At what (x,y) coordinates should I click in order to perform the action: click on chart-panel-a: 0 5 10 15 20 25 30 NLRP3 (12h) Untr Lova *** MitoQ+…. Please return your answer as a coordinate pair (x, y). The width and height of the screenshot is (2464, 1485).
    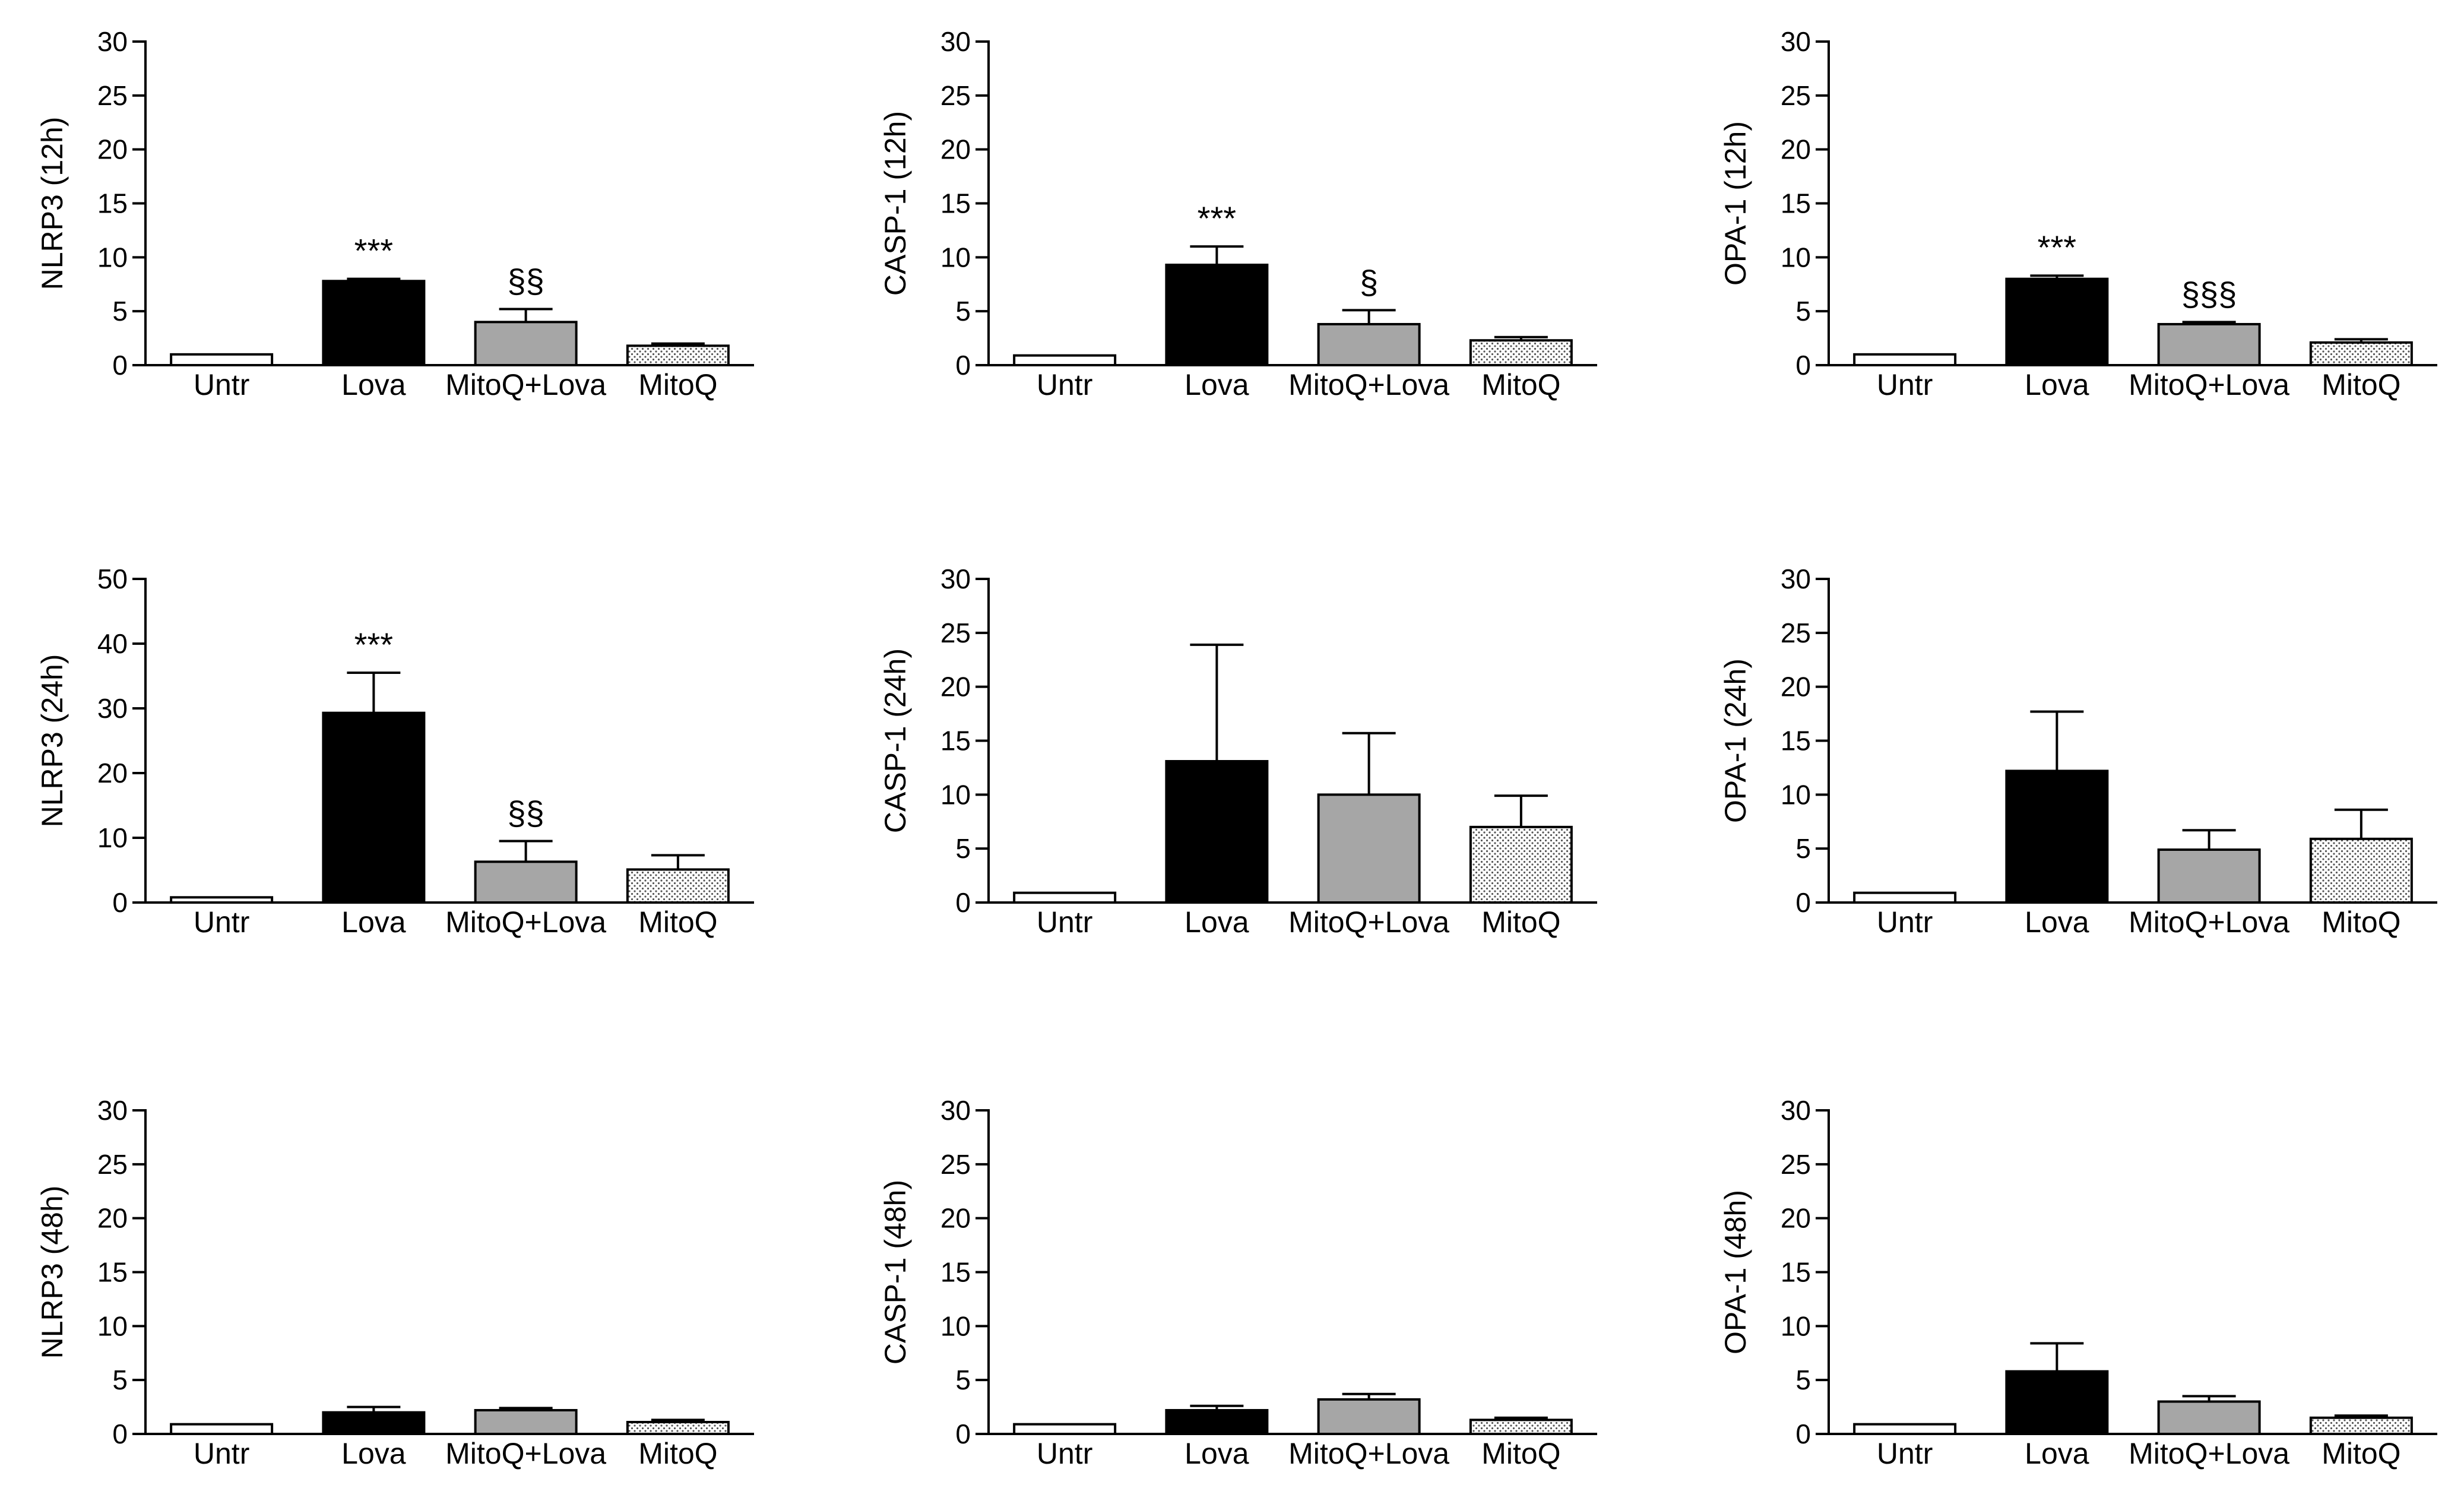
    Looking at the image, I should click on (395, 213).